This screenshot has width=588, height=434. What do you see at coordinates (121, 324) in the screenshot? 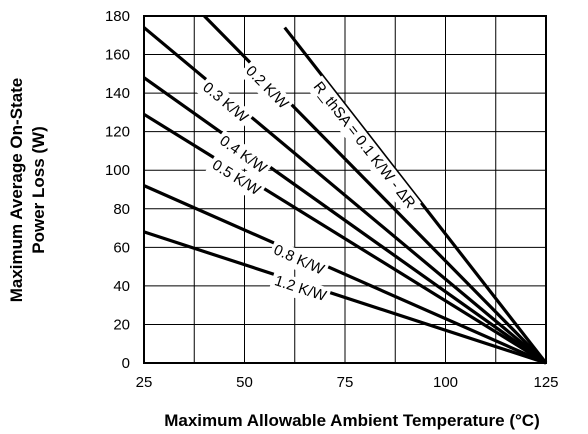
I see `y-tick-label: 20` at bounding box center [121, 324].